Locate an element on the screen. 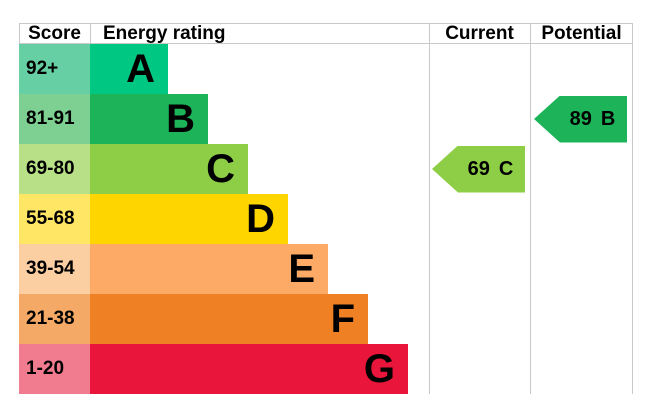  current-column-divider is located at coordinates (429, 208).